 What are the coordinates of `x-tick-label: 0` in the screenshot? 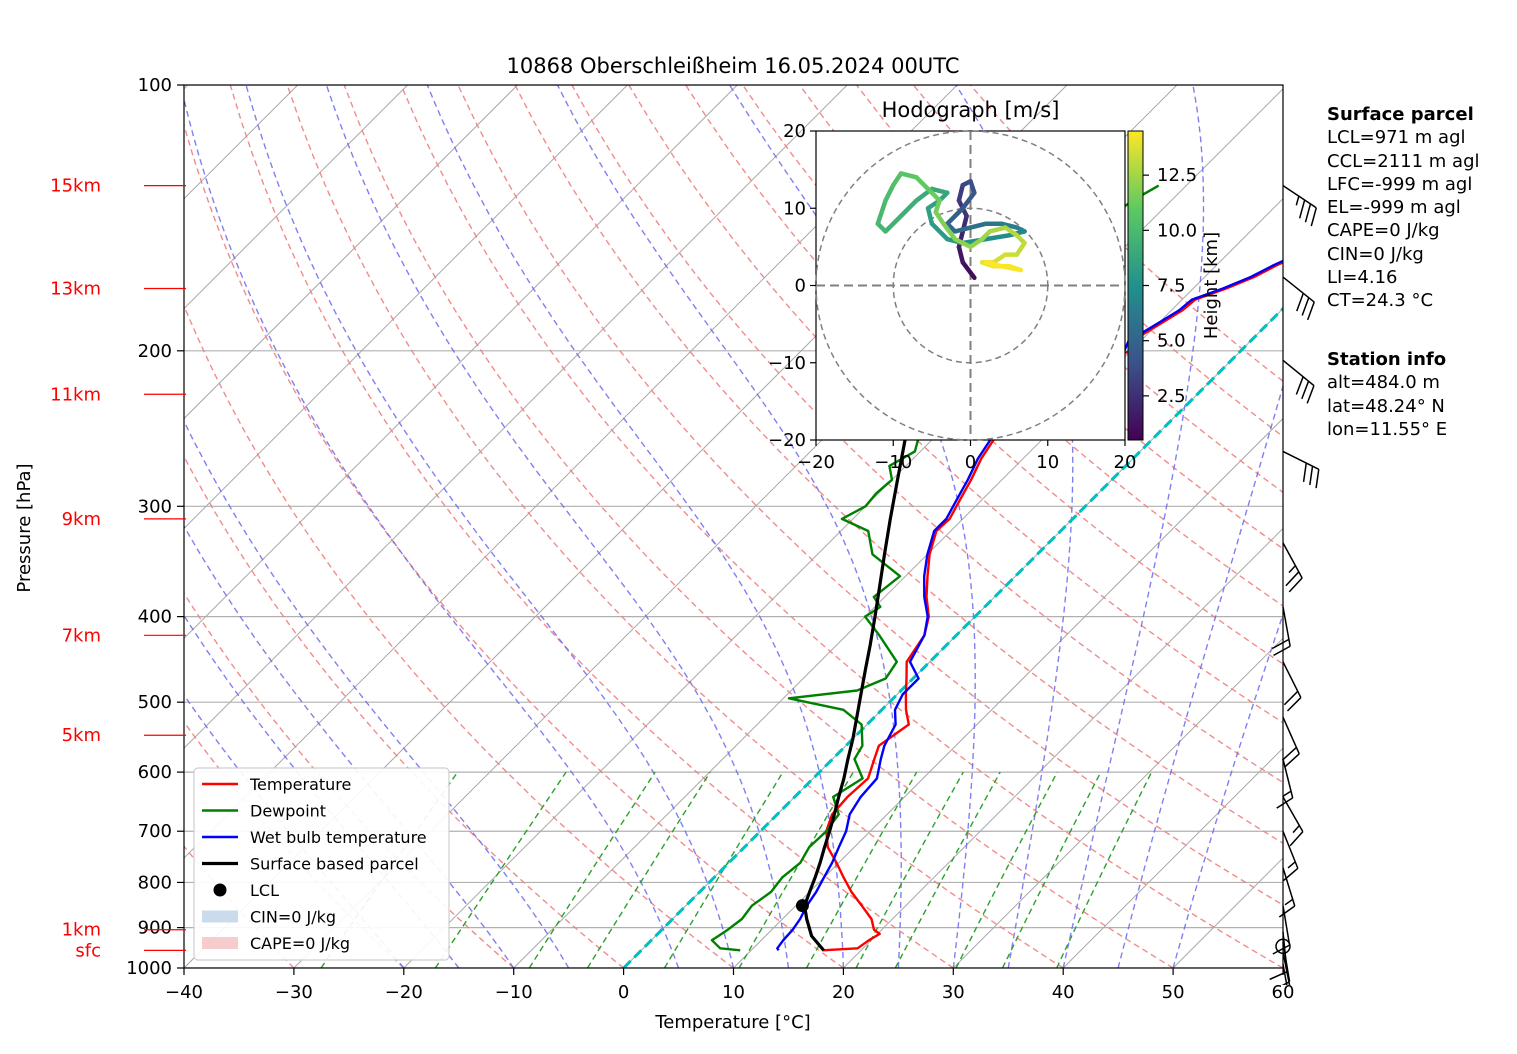 It's located at (623, 992).